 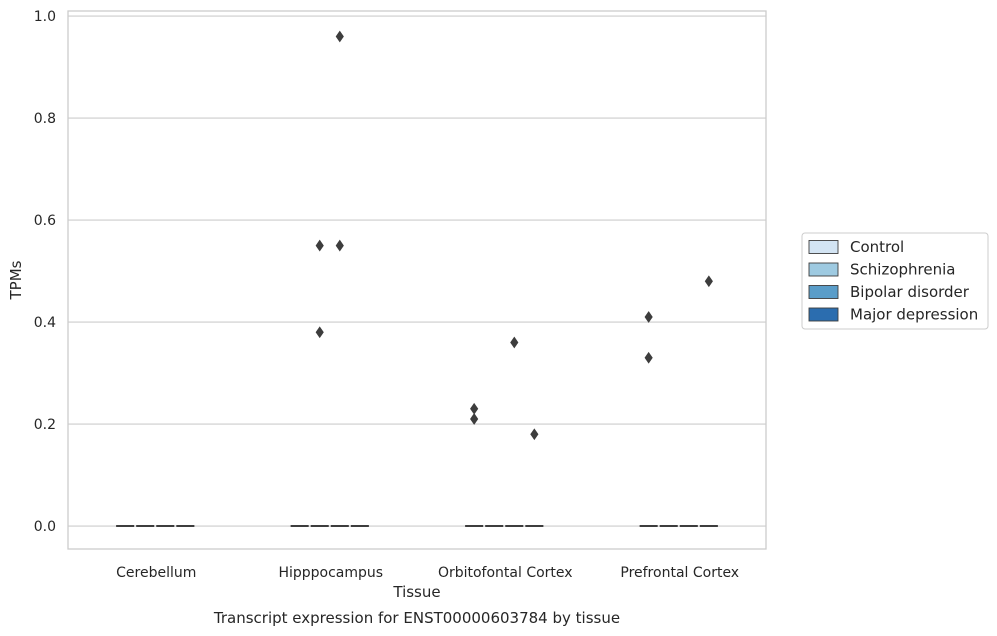 What do you see at coordinates (910, 292) in the screenshot?
I see `legend-label: Bipolar disorder` at bounding box center [910, 292].